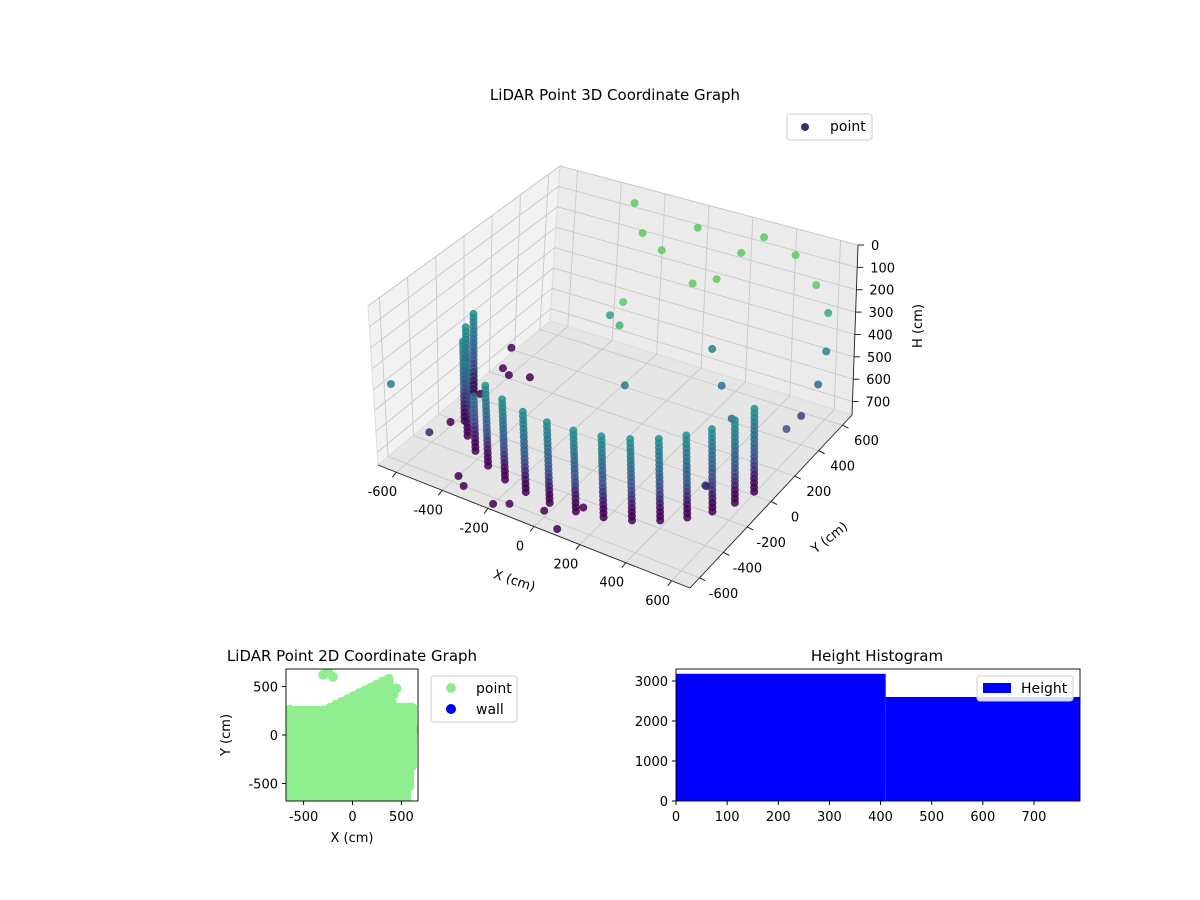 This screenshot has height=900, width=1200. I want to click on chart-3d-legend: point, so click(829, 127).